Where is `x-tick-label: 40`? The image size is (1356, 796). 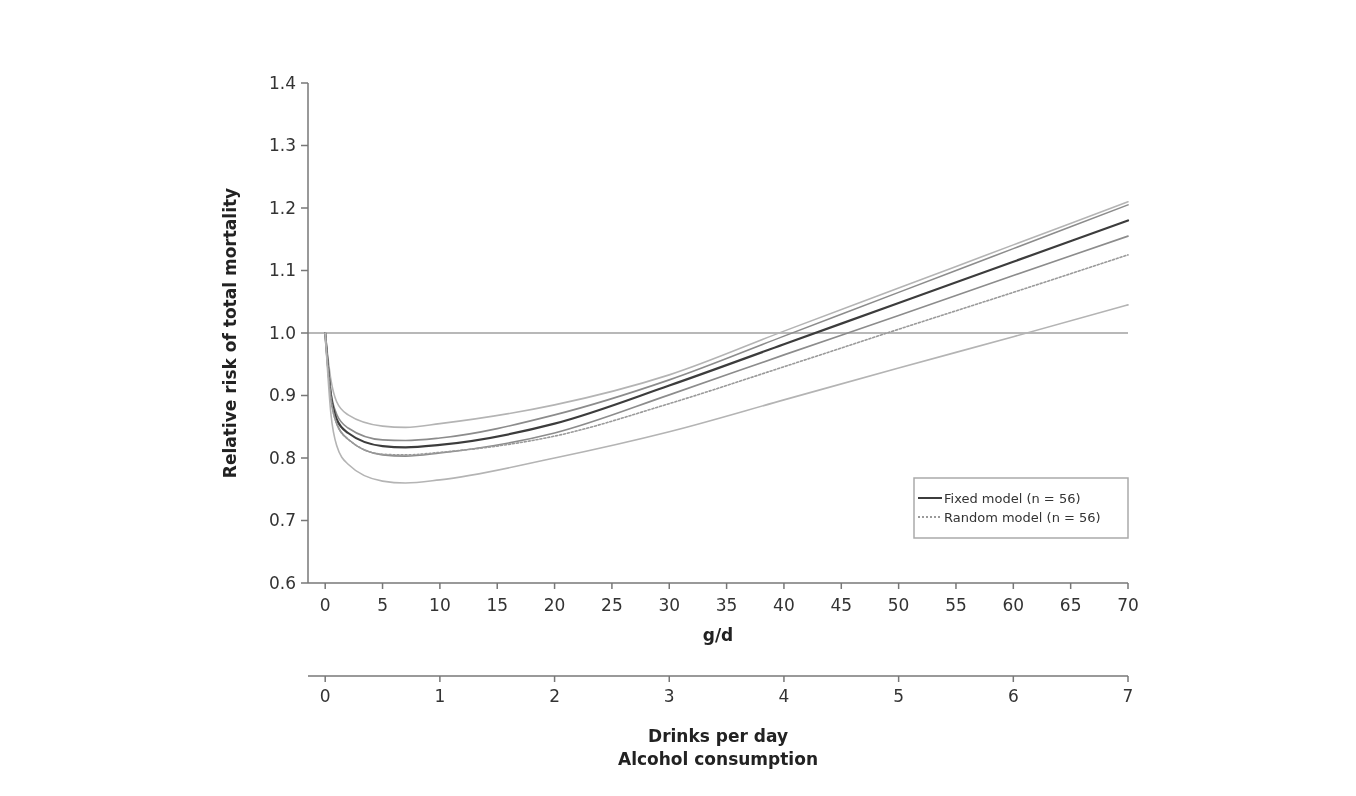
x-tick-label: 40 is located at coordinates (784, 605).